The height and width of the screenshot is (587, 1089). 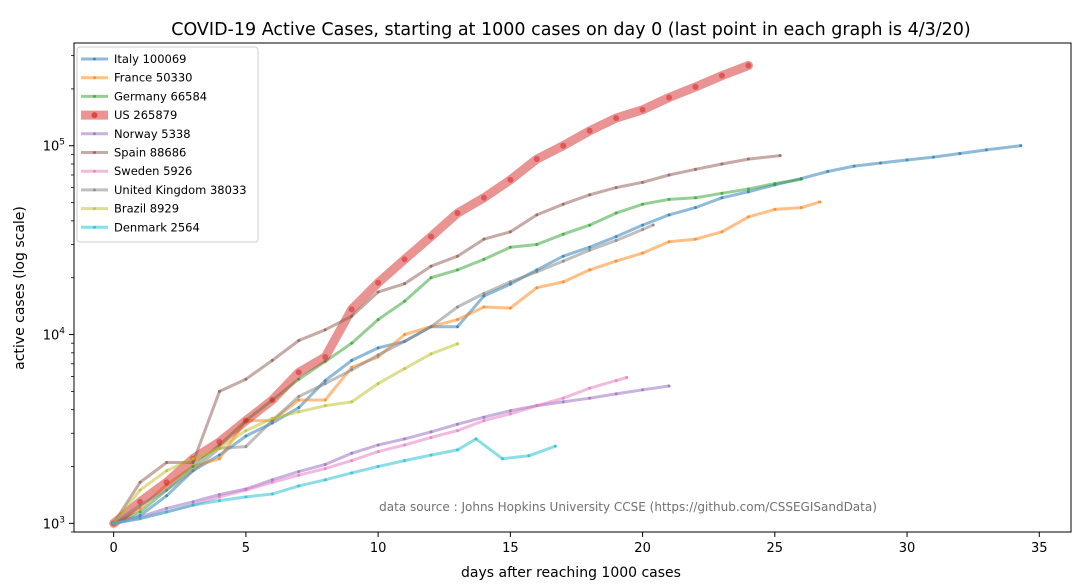 What do you see at coordinates (571, 573) in the screenshot?
I see `x-axis-label: days after reaching 1000 cases` at bounding box center [571, 573].